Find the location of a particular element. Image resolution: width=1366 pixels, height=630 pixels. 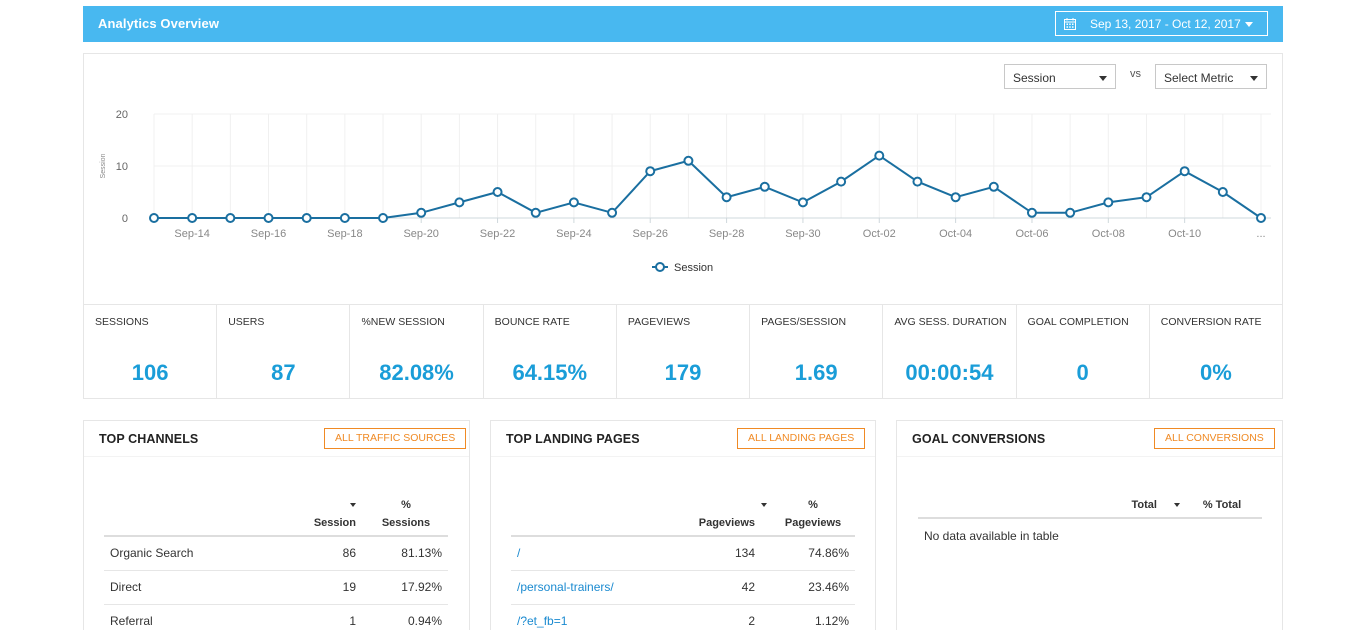

stat-value: 64.15% is located at coordinates (550, 372).